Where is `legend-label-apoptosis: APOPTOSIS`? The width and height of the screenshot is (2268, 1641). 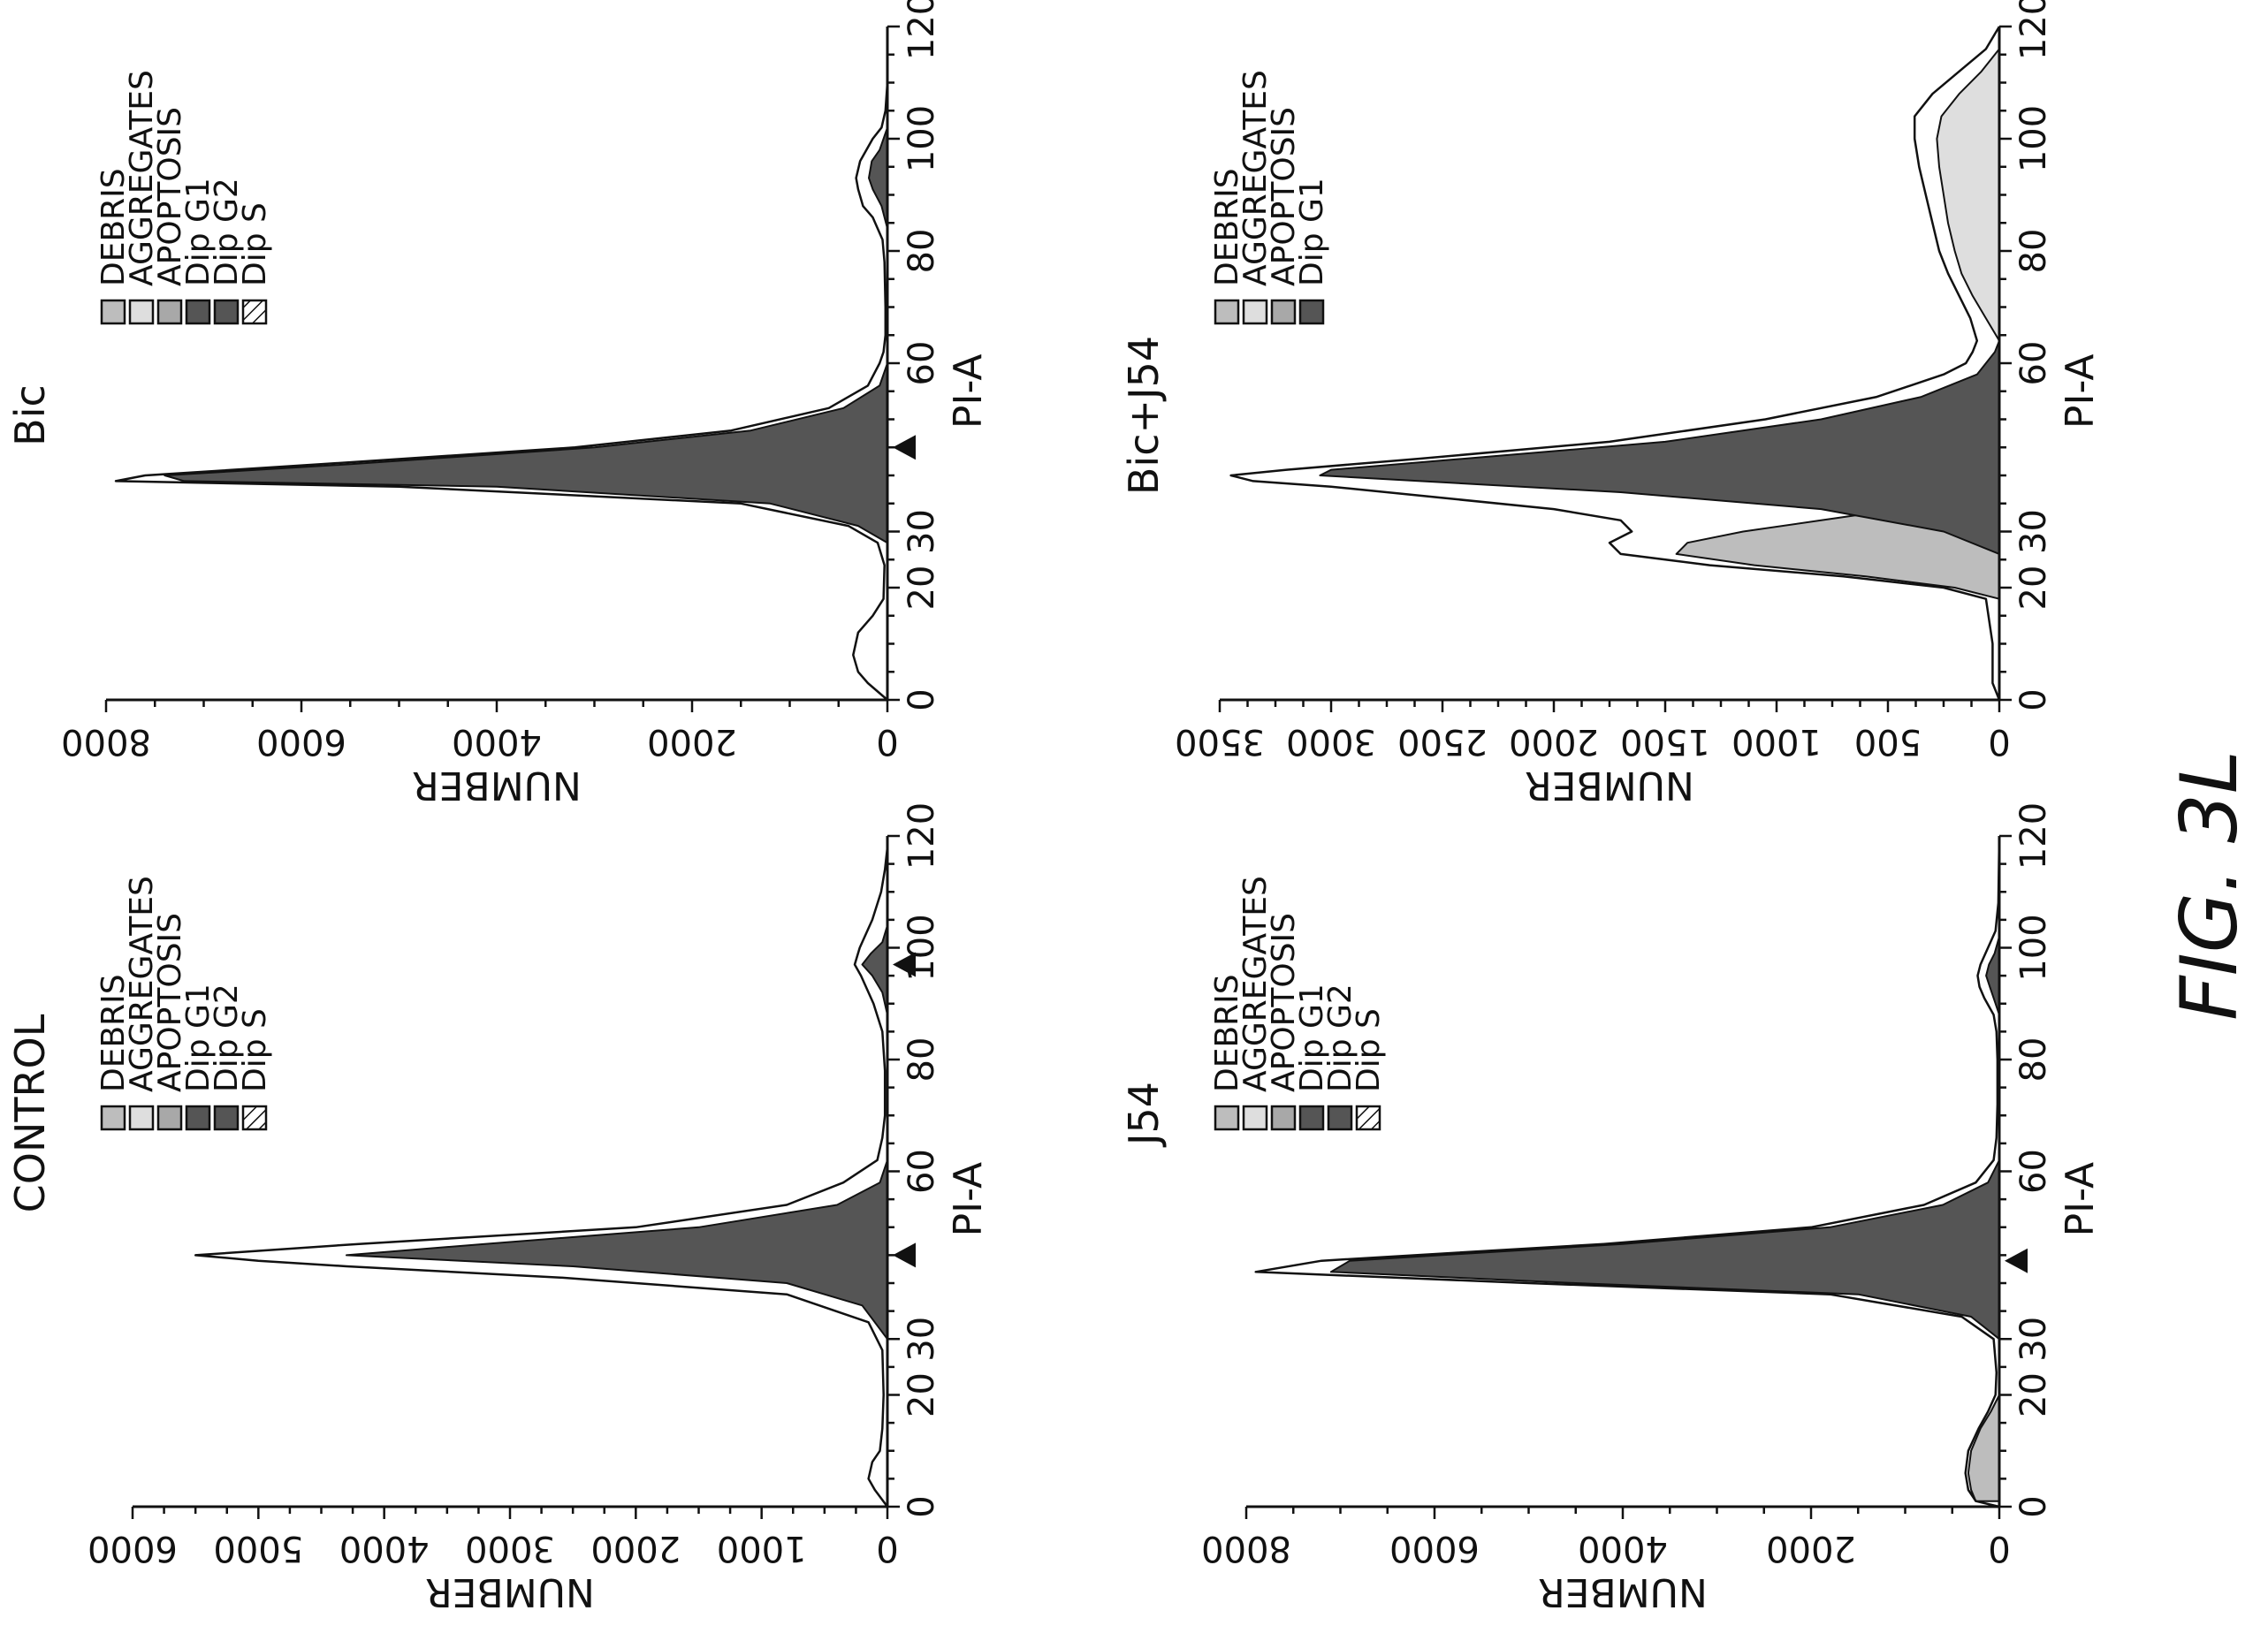 legend-label-apoptosis: APOPTOSIS is located at coordinates (1284, 196).